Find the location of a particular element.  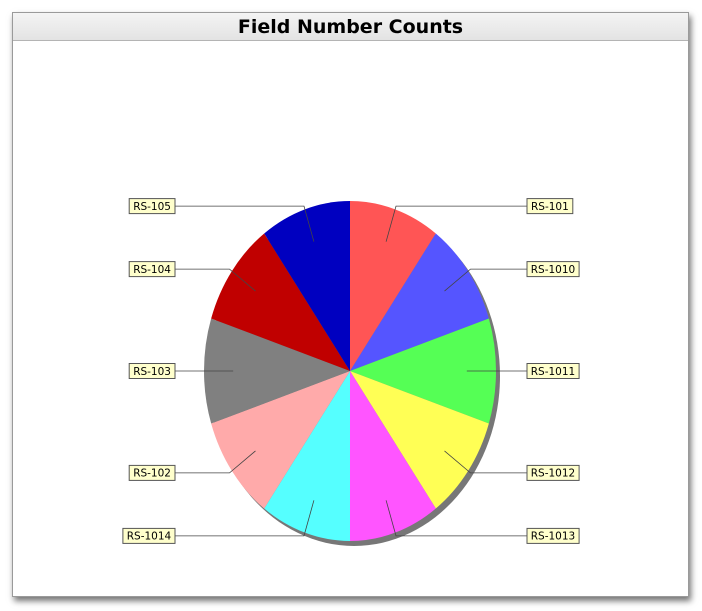

slice-label: RS-1014 is located at coordinates (149, 537).